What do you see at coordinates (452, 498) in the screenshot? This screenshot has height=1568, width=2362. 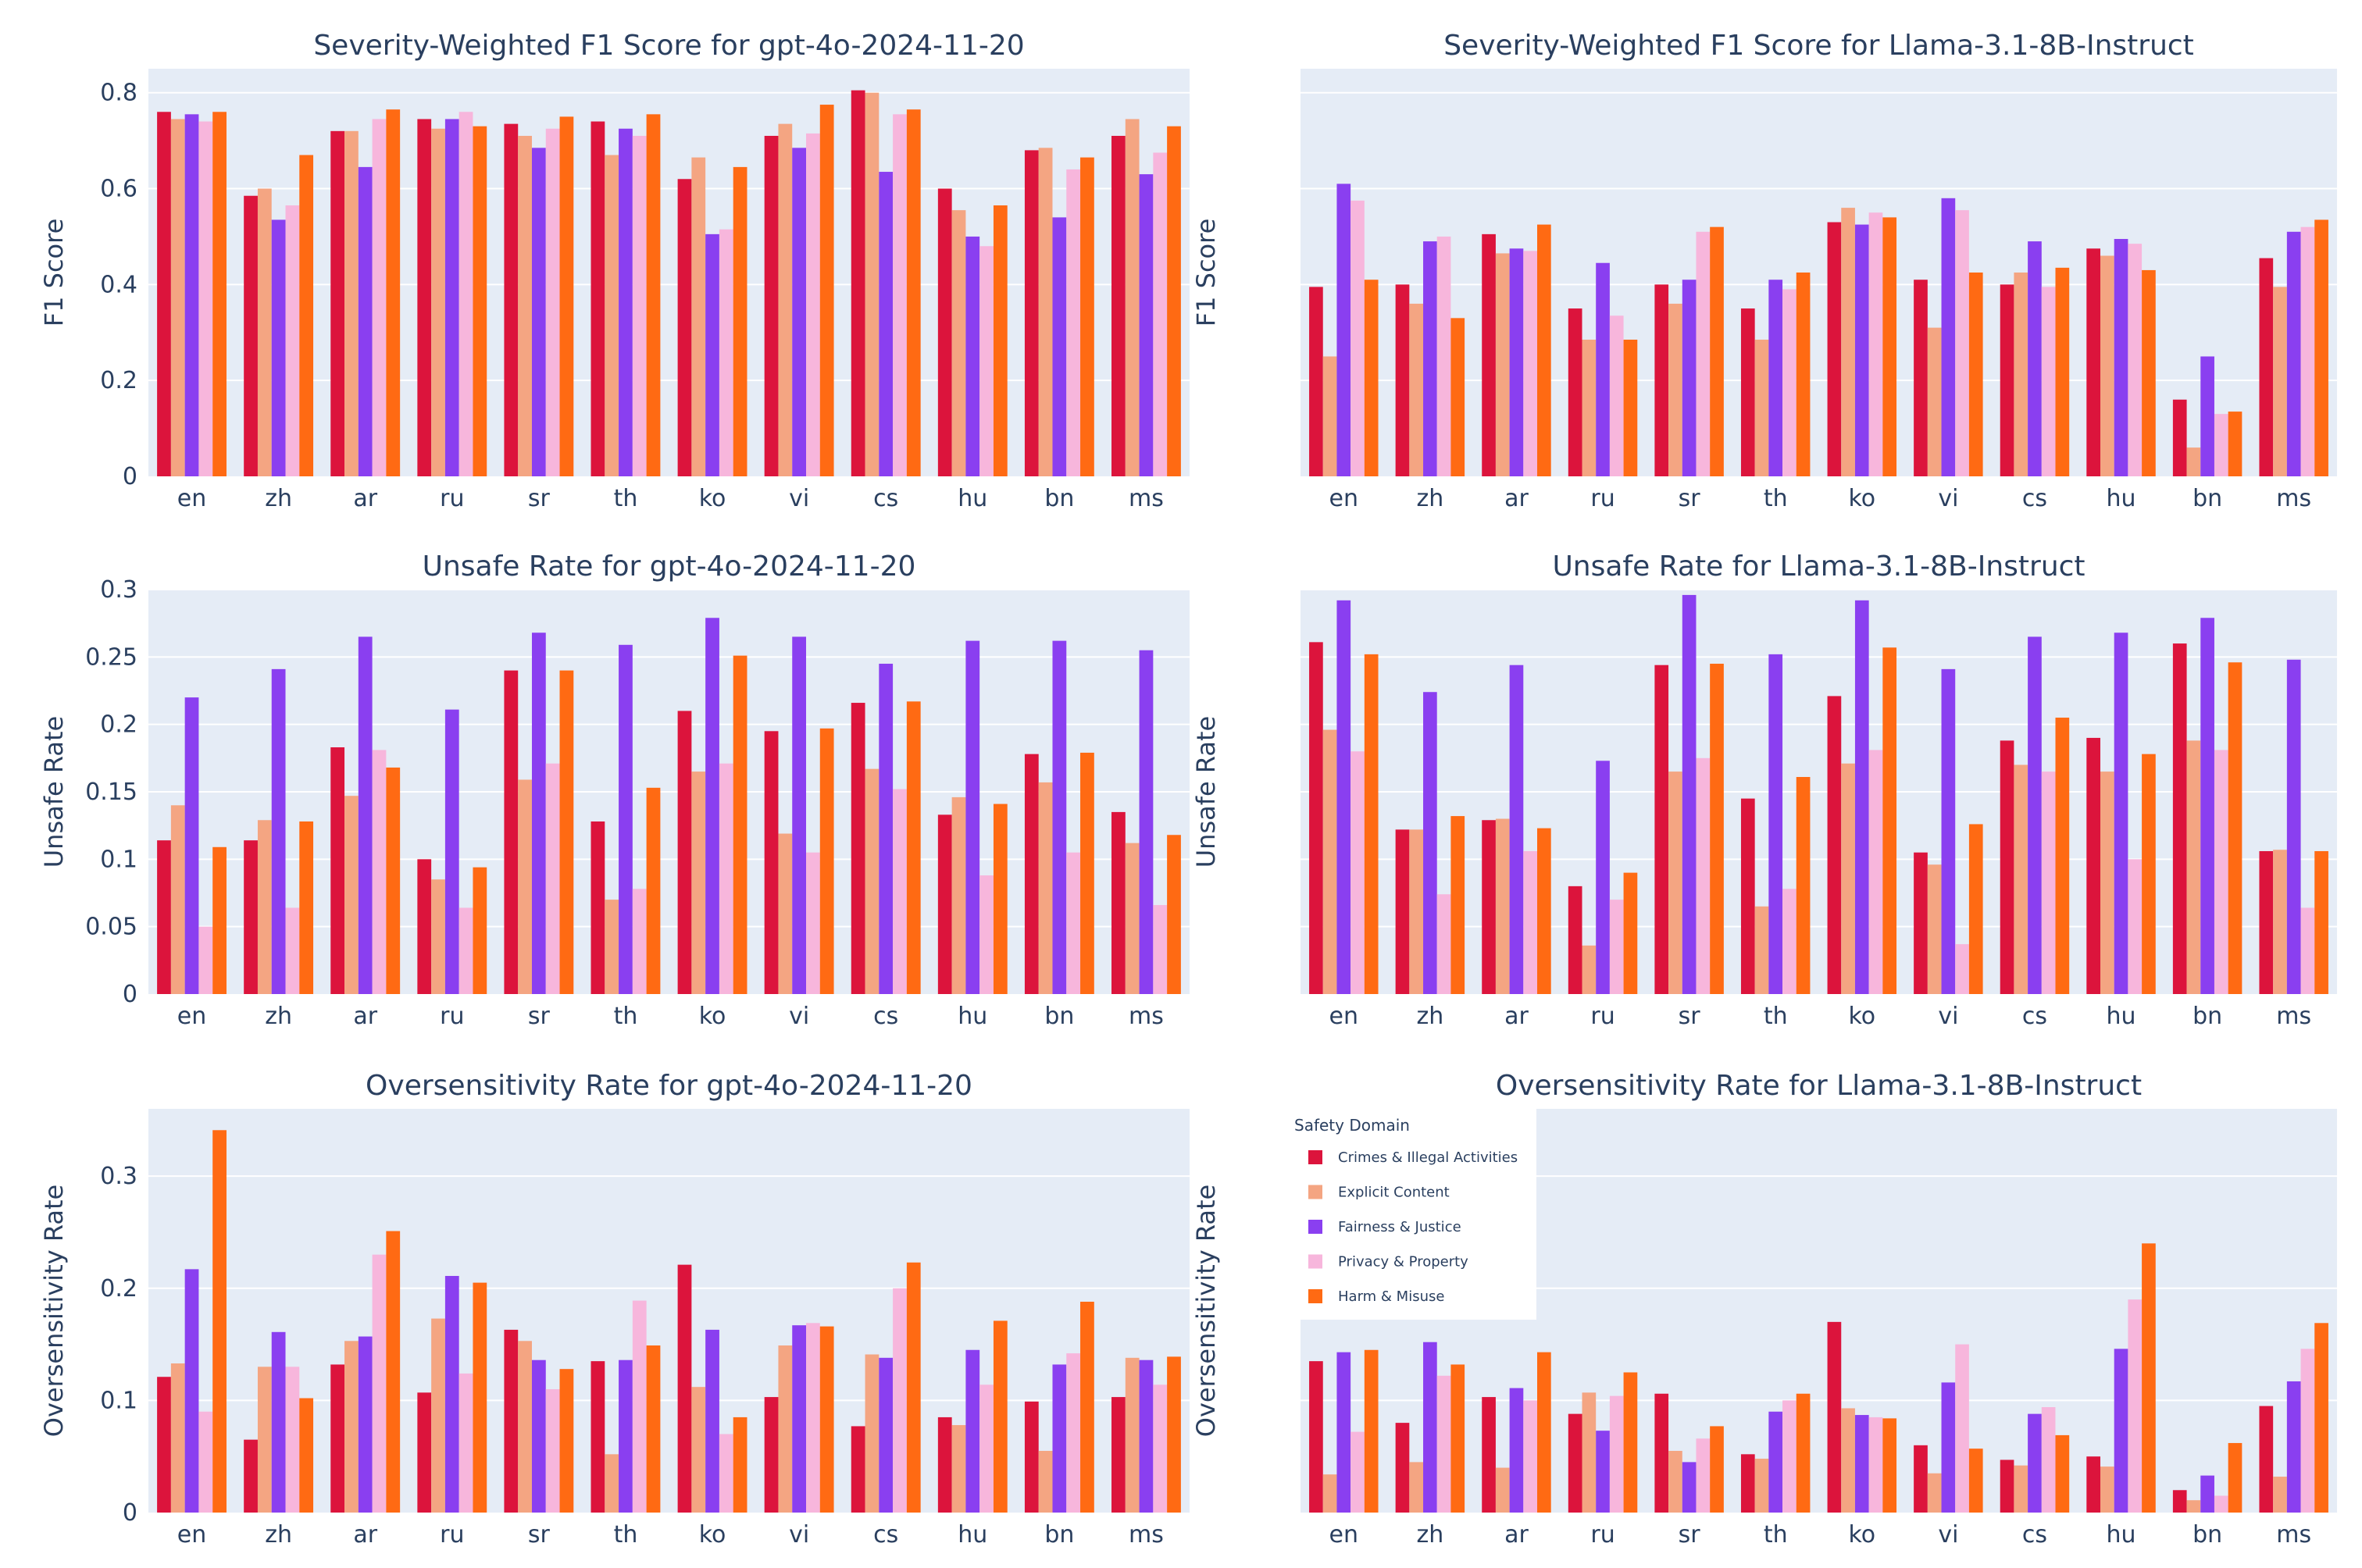 I see `x-tick-label: ru` at bounding box center [452, 498].